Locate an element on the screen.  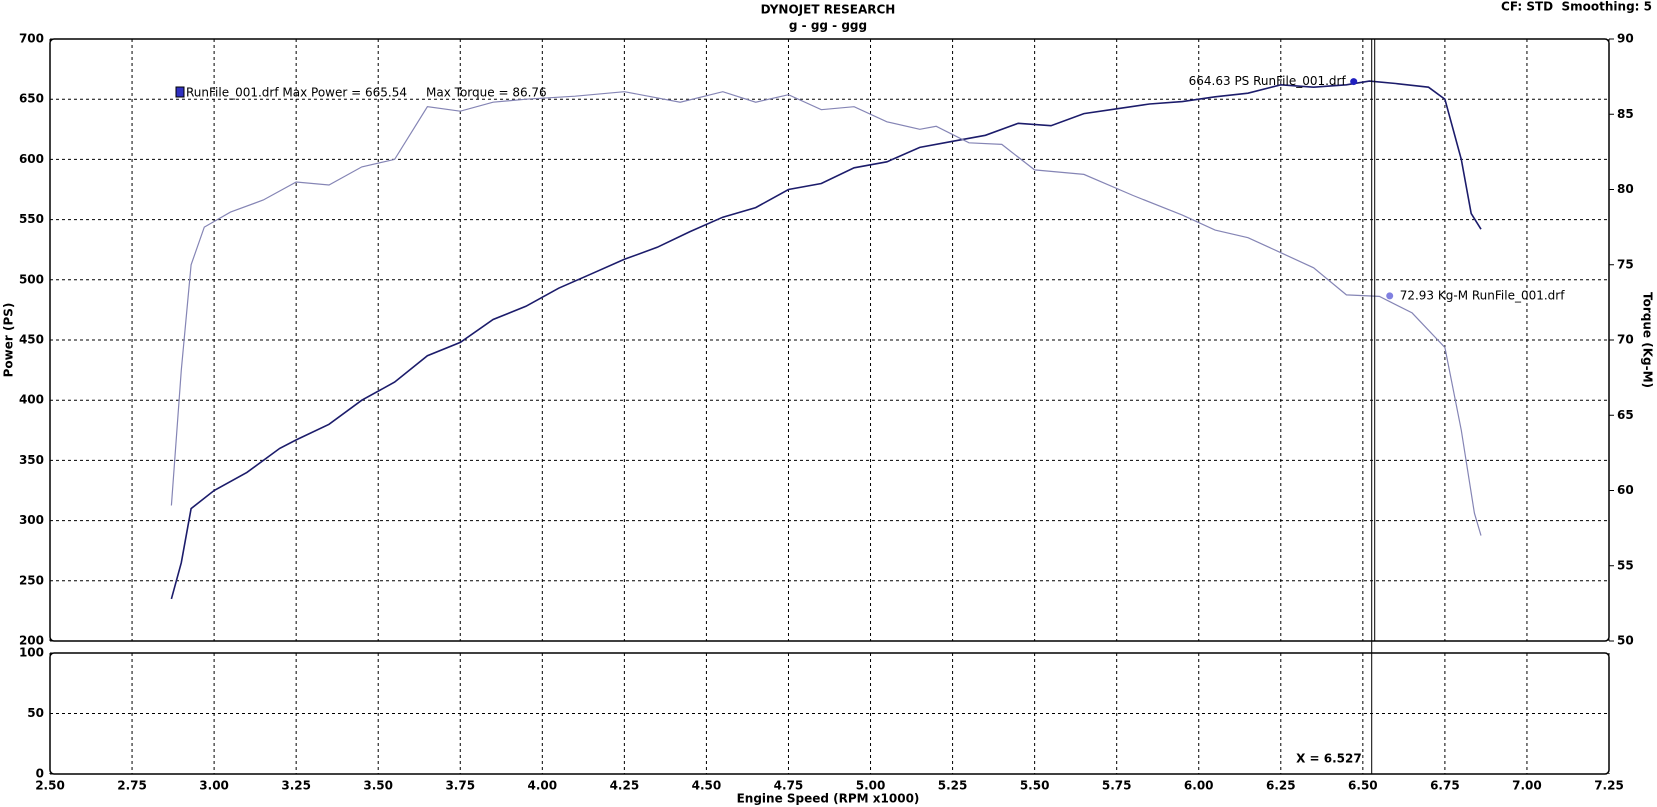
x-tick-label: 2.50 is located at coordinates (50, 786).